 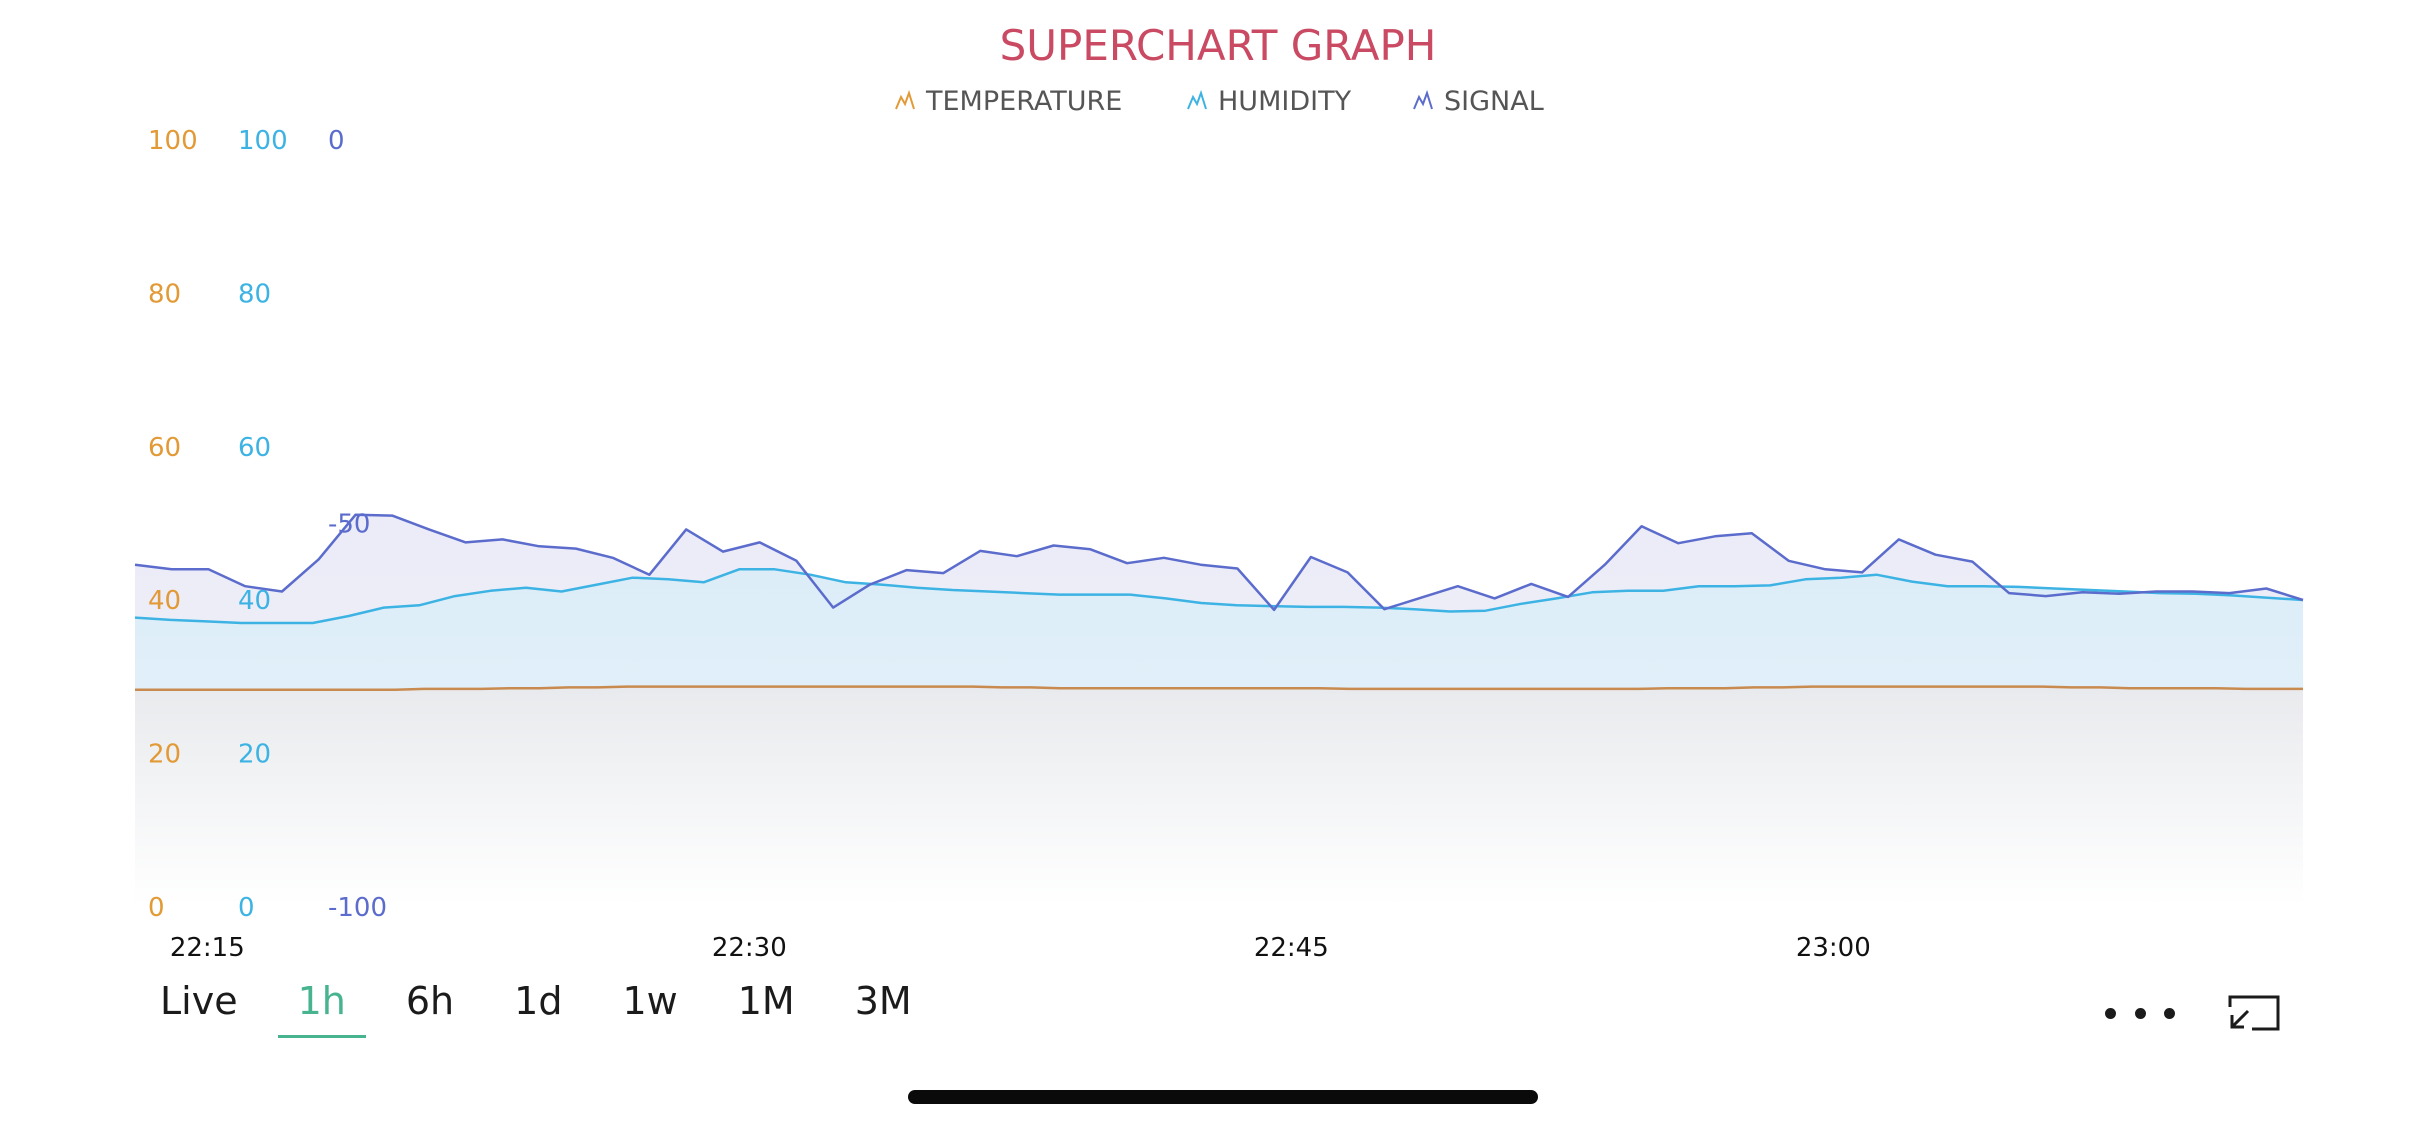 I want to click on legend: TEMPERATURE HUMIDITY SIGNAL, so click(x=1219, y=101).